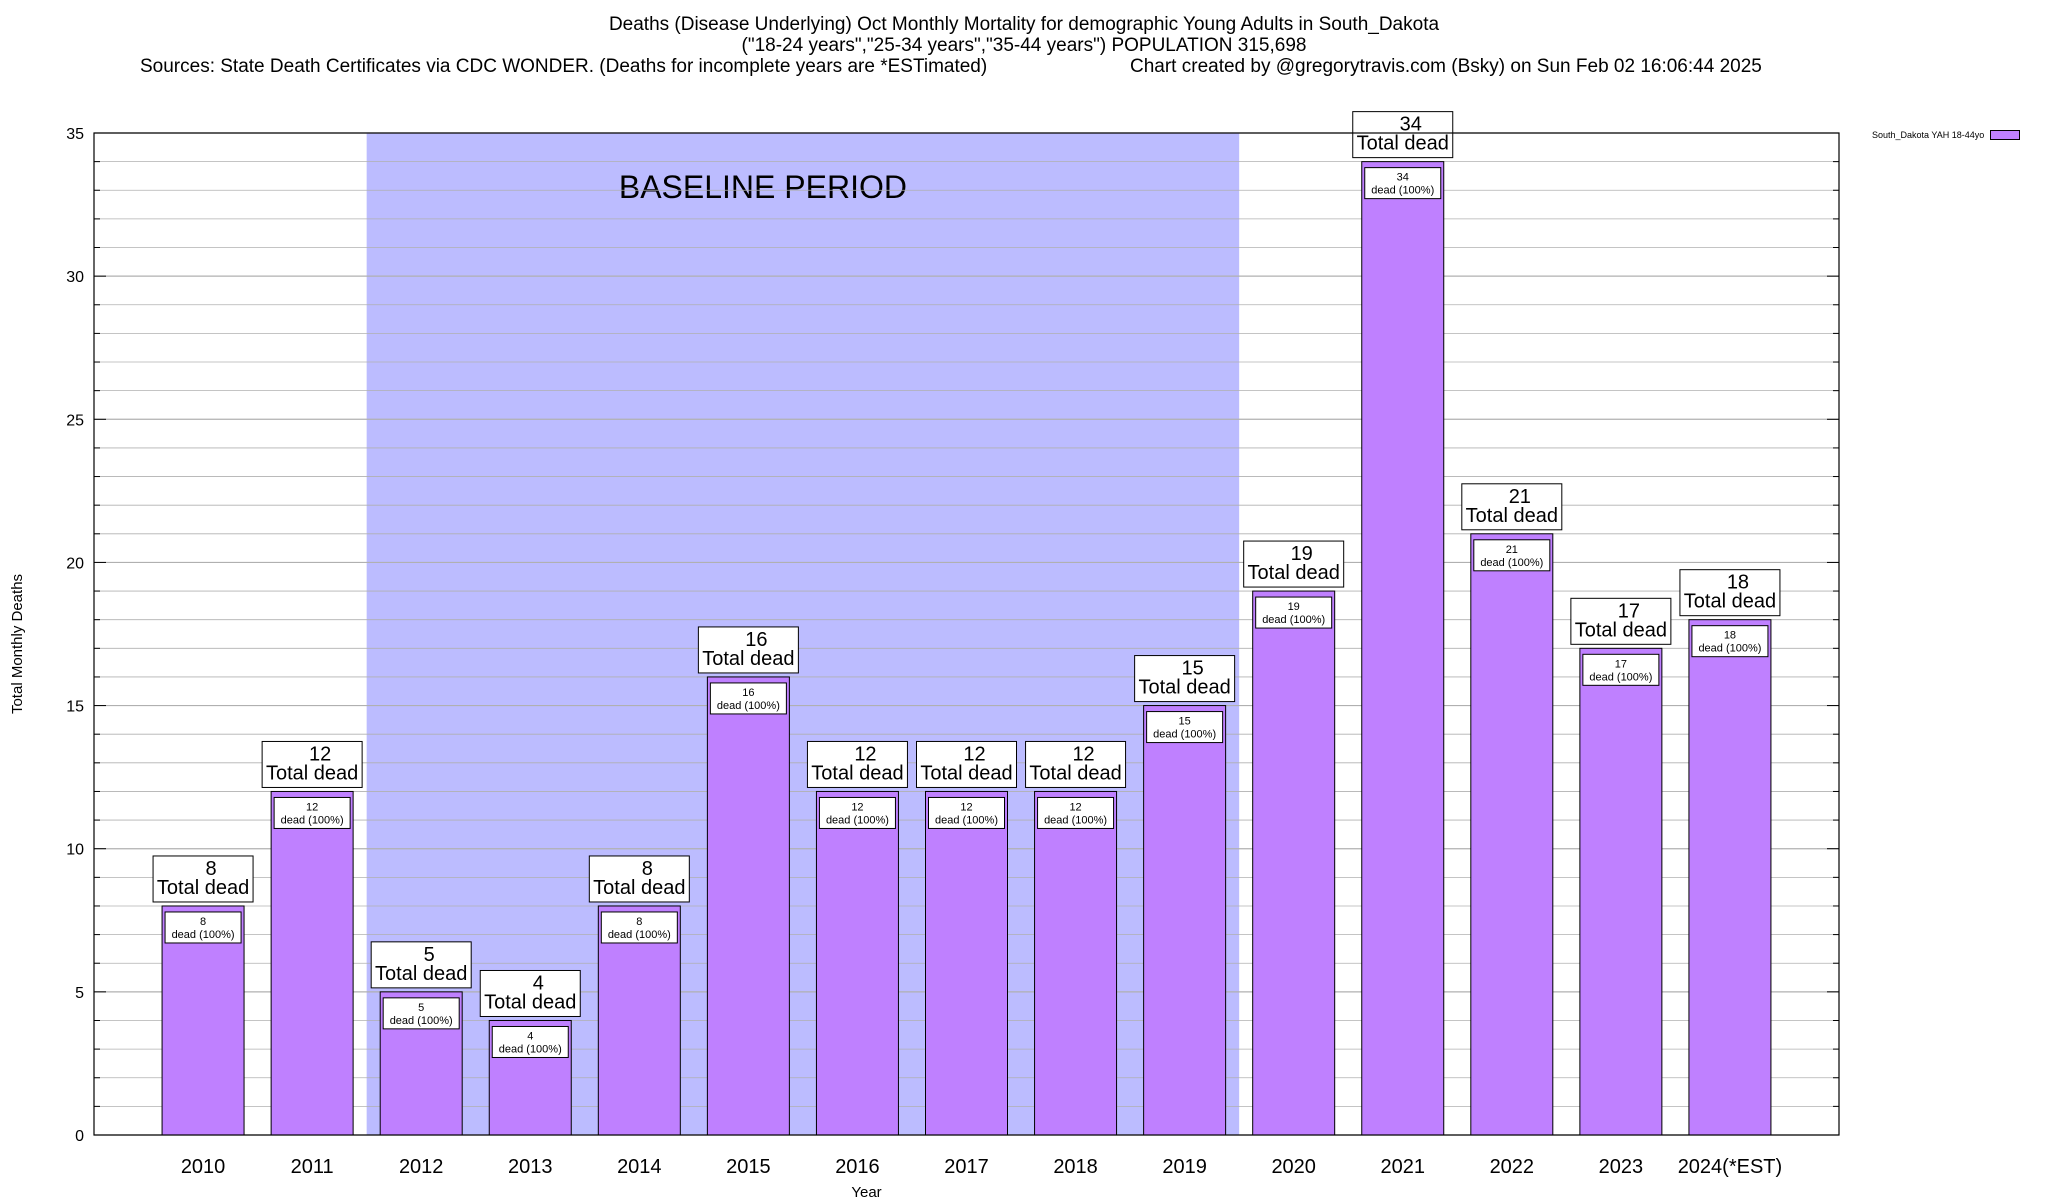 The image size is (2048, 1200). What do you see at coordinates (1946, 135) in the screenshot?
I see `legend: South_Dakota YAH 18-44yo` at bounding box center [1946, 135].